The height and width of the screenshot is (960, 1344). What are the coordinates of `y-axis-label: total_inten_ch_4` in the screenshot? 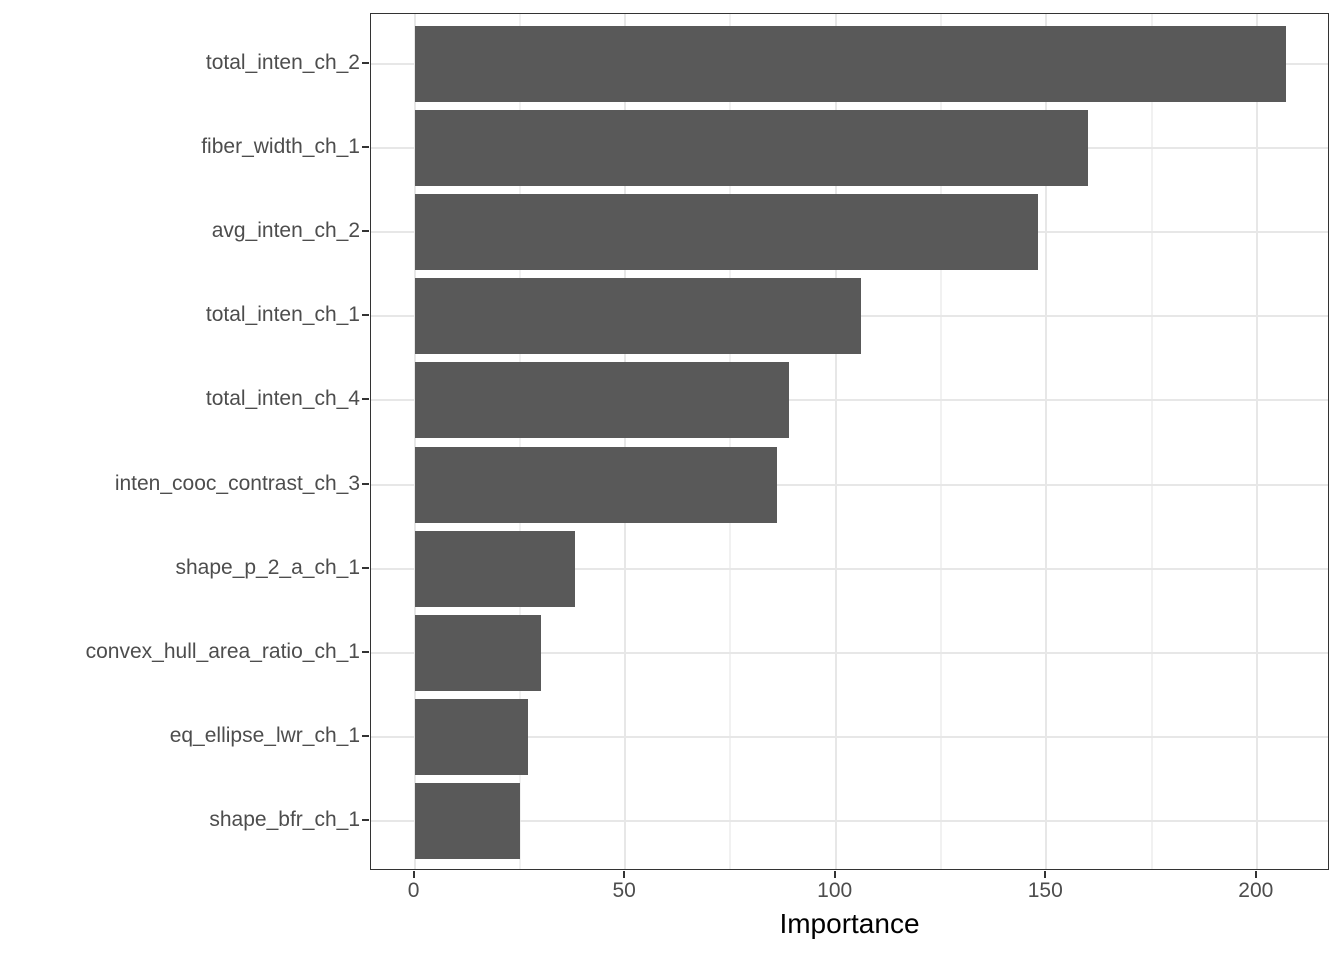 It's located at (282, 399).